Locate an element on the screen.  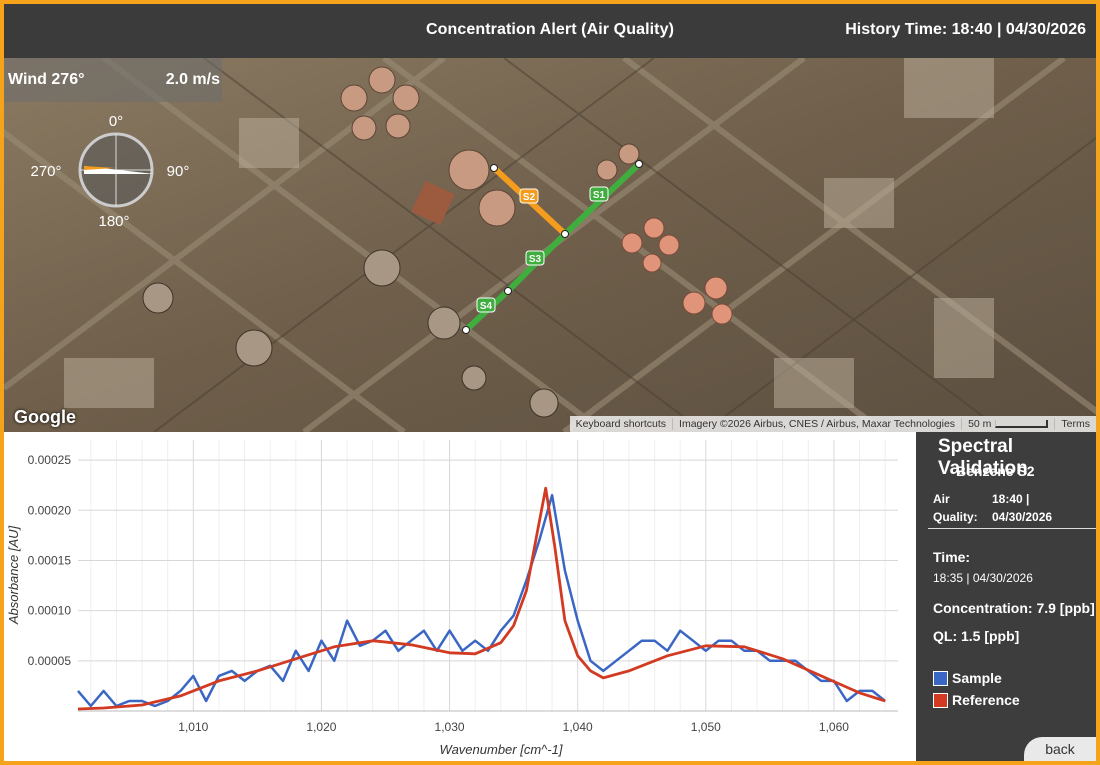
scale-label: 50 m is located at coordinates (980, 424).